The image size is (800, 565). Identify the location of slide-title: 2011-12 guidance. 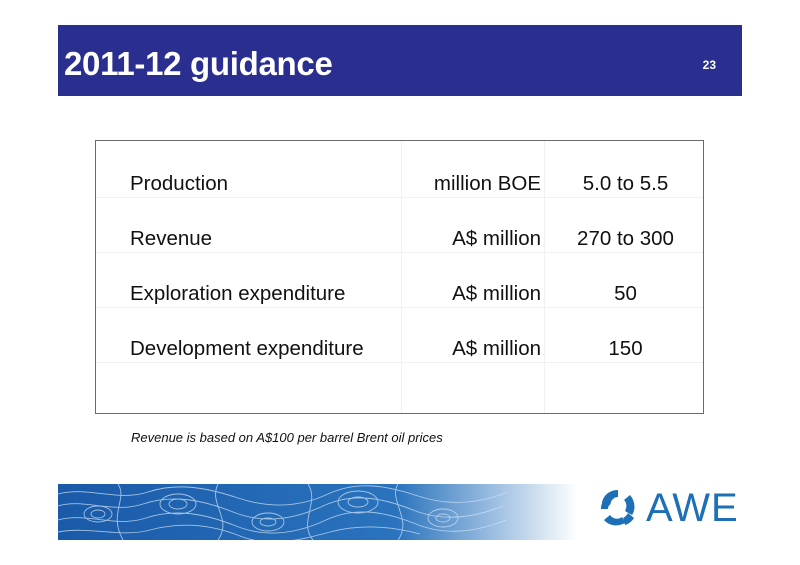
(198, 63).